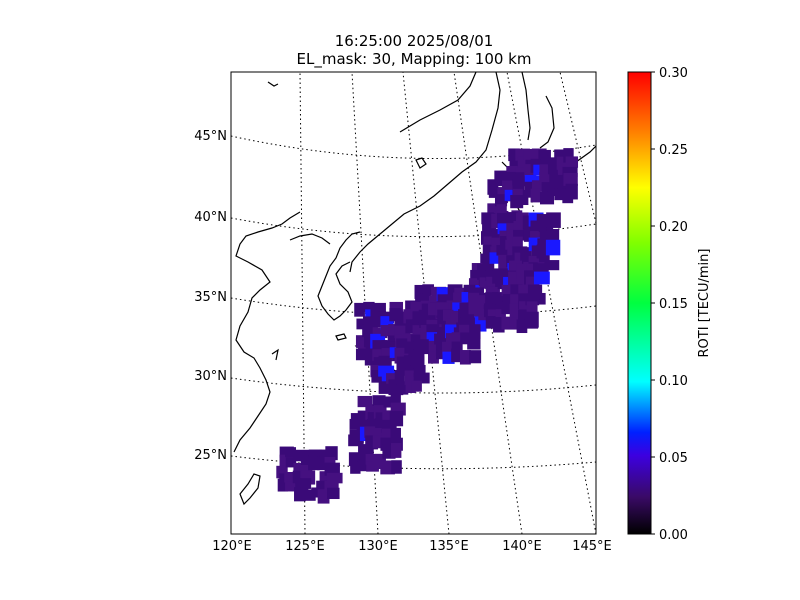 The width and height of the screenshot is (800, 600). Describe the element at coordinates (673, 227) in the screenshot. I see `colorbar-tick-4: 0.20` at that location.